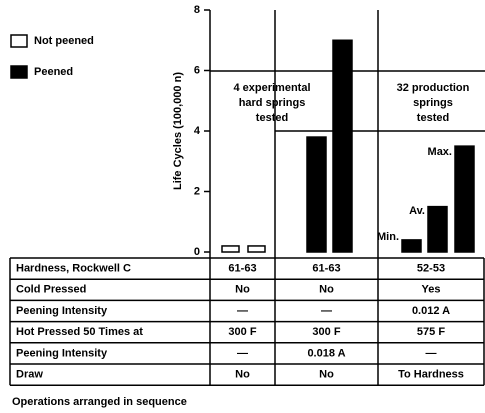 This screenshot has height=413, width=485. What do you see at coordinates (440, 152) in the screenshot?
I see `bar-label: Max.` at bounding box center [440, 152].